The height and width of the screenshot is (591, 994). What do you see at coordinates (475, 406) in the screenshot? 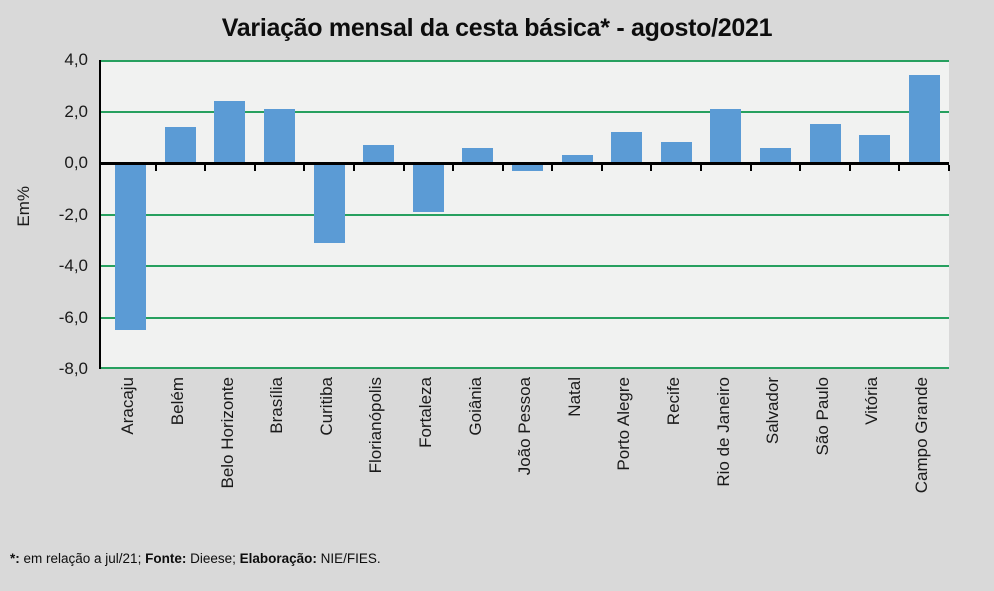
I see `x-label-goiania: Goiânia` at bounding box center [475, 406].